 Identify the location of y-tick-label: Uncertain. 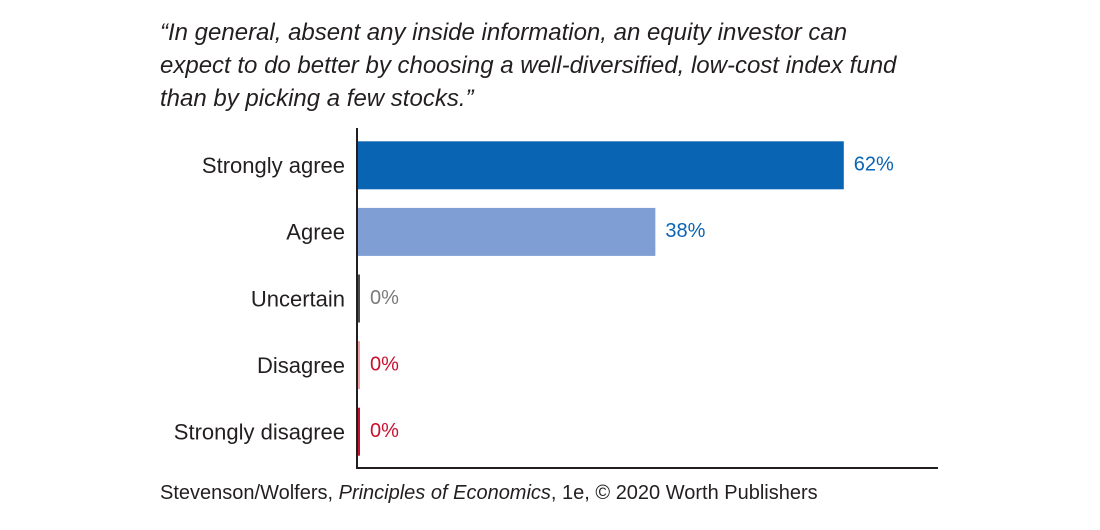
(298, 298).